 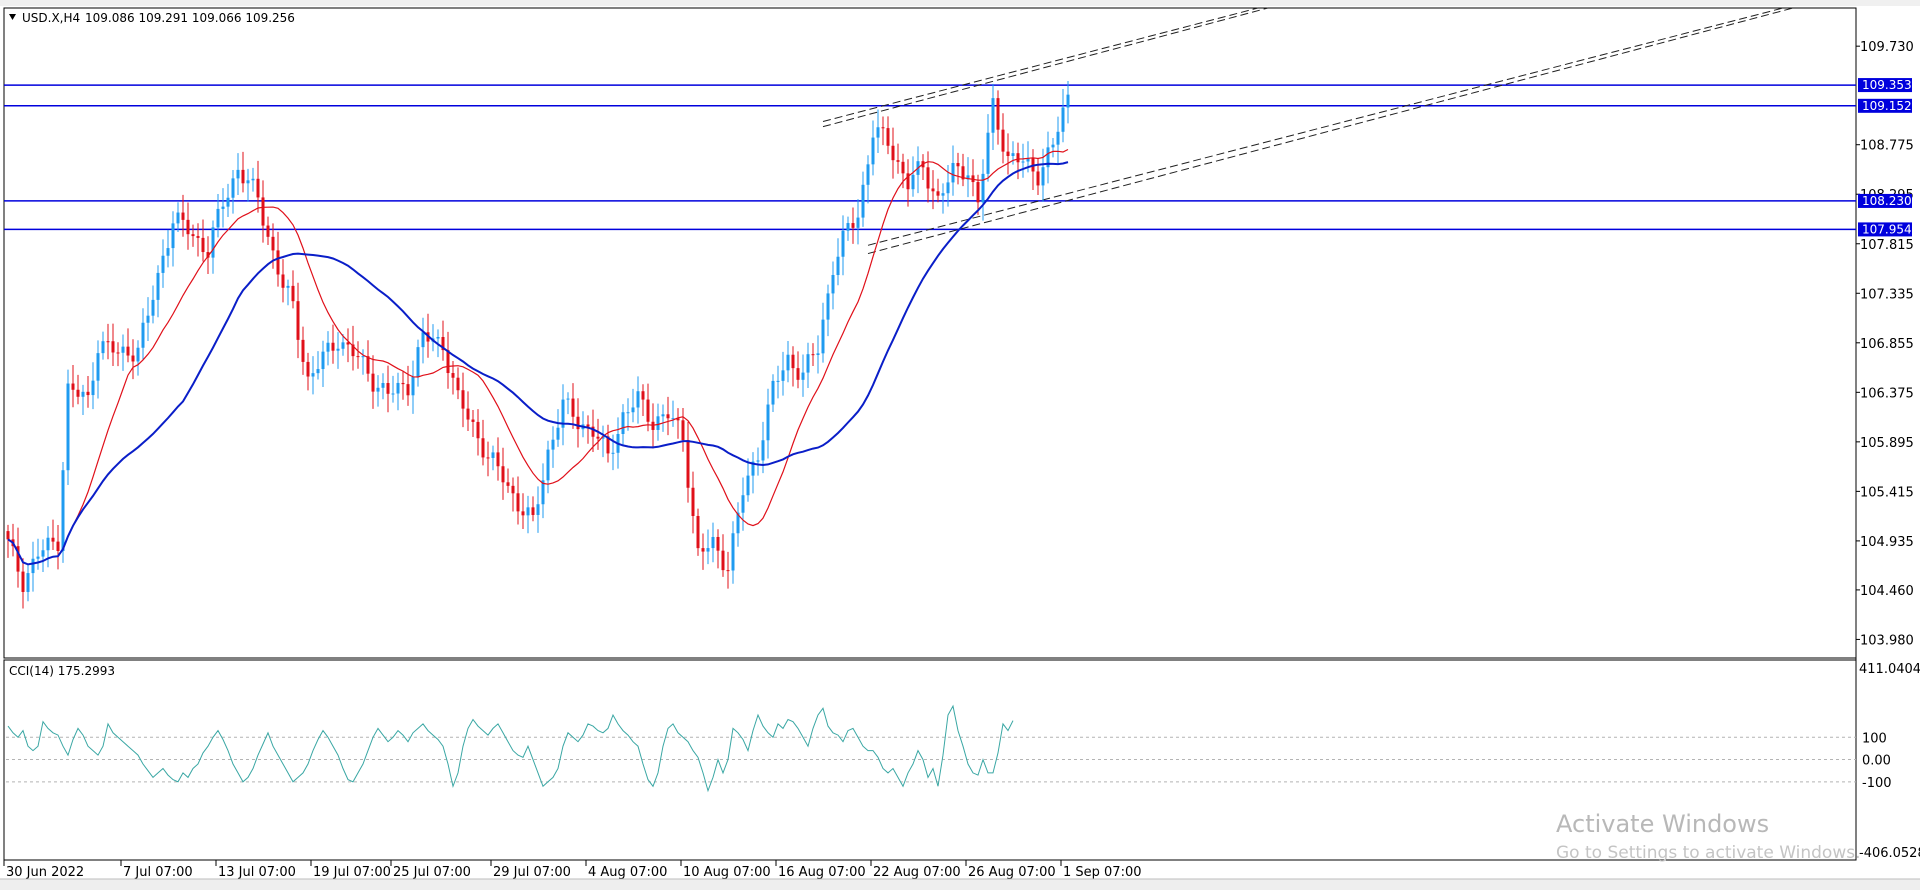 What do you see at coordinates (12, 17) in the screenshot?
I see `collapse-arrow-icon` at bounding box center [12, 17].